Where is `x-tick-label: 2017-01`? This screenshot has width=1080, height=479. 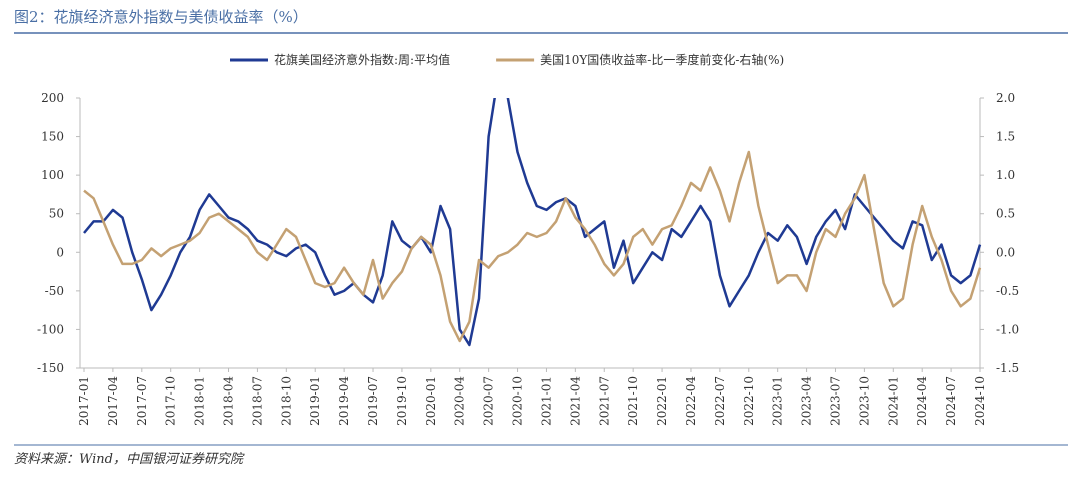 x-tick-label: 2017-01 is located at coordinates (84, 401).